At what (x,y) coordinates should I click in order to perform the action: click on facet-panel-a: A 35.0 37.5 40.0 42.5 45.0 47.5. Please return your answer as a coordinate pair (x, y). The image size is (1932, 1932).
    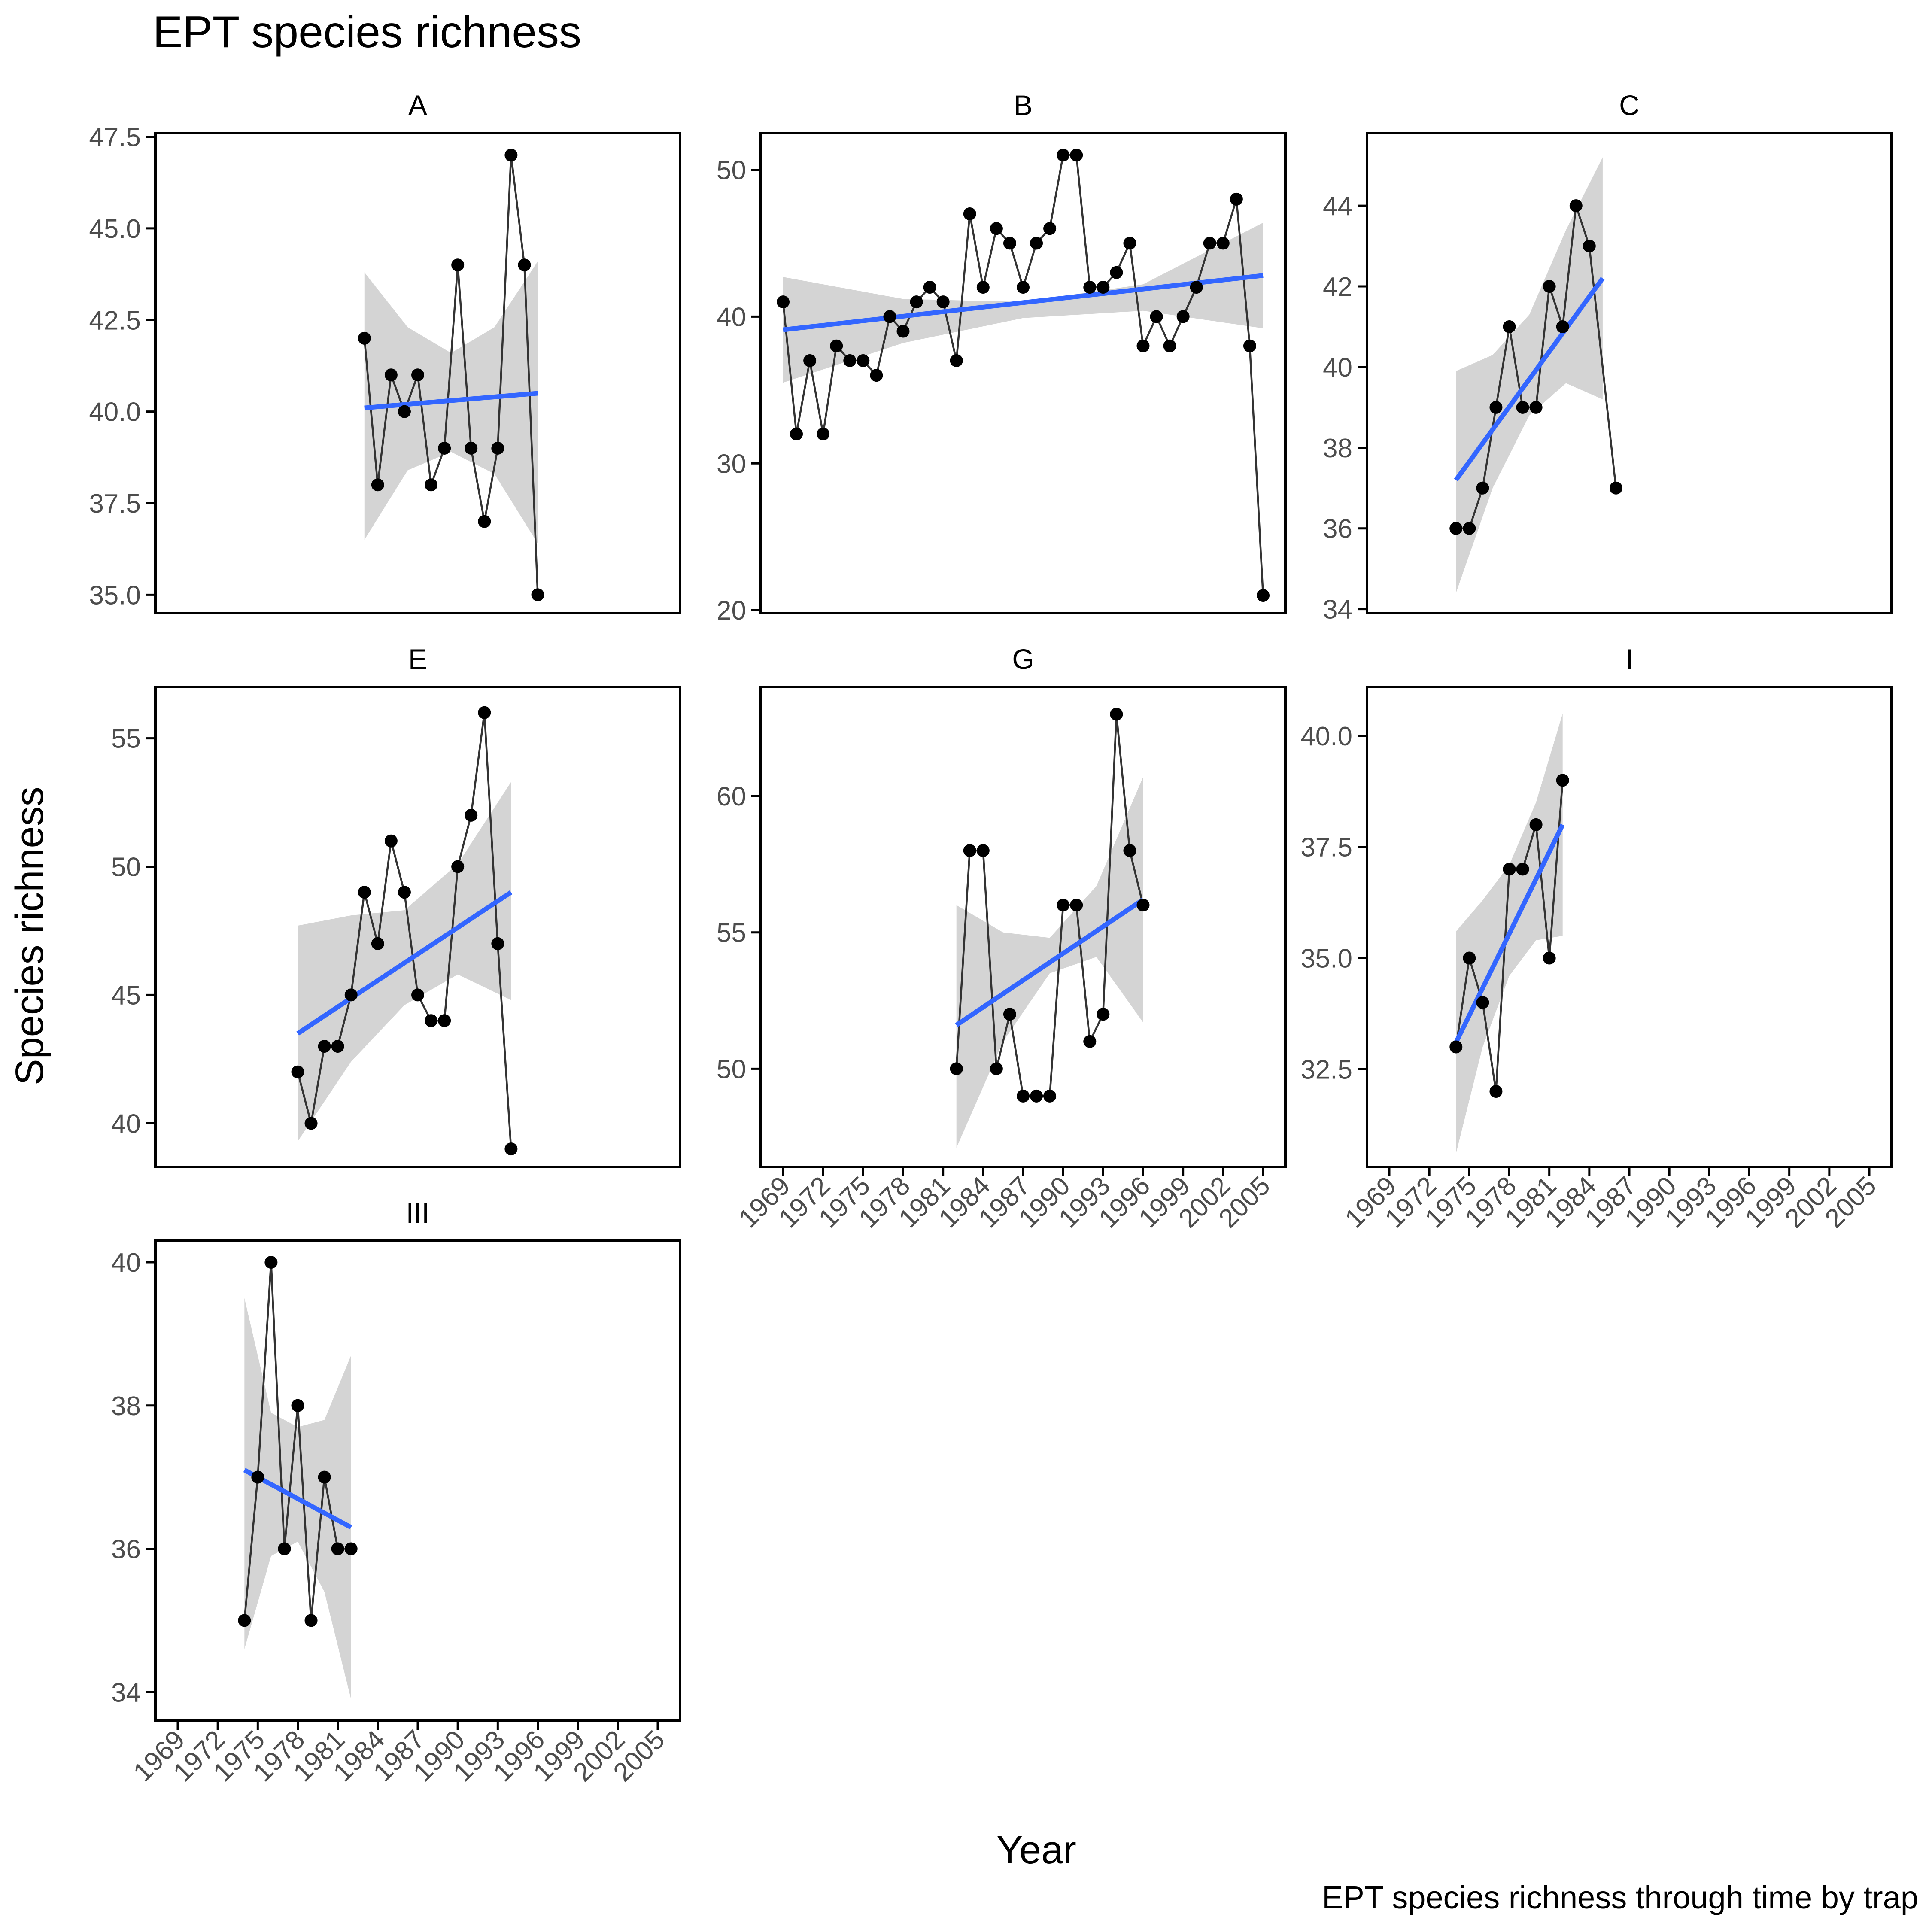
    Looking at the image, I should click on (385, 351).